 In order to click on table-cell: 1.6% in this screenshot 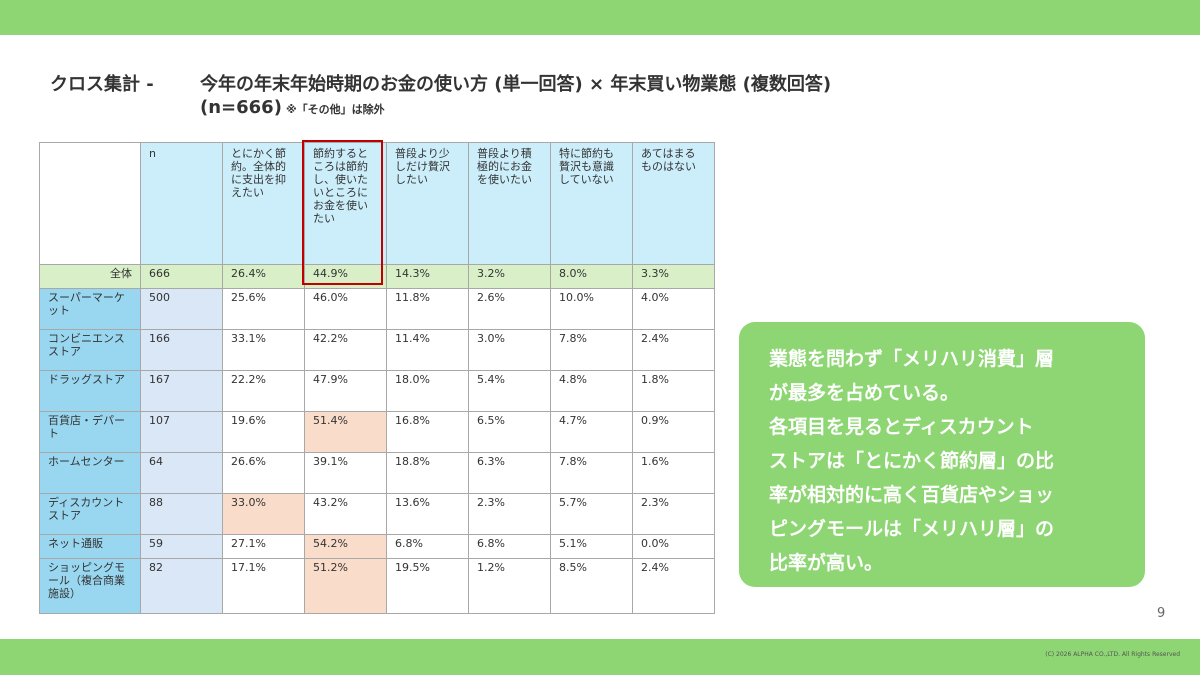, I will do `click(673, 473)`.